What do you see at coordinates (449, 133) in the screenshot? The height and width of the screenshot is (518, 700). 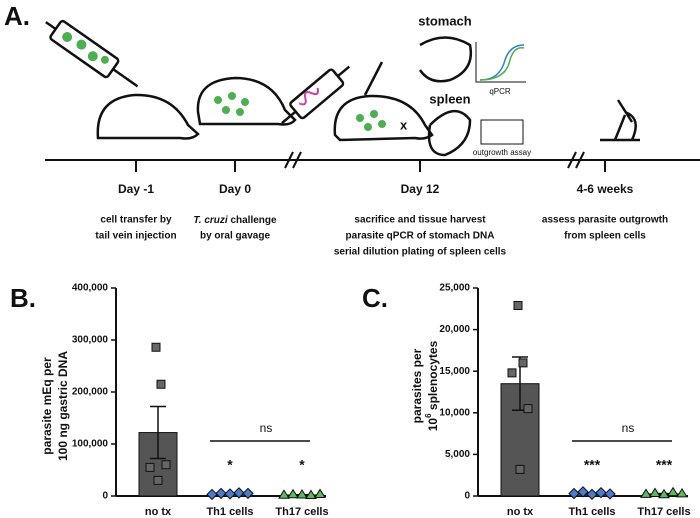 I see `spleen-icon` at bounding box center [449, 133].